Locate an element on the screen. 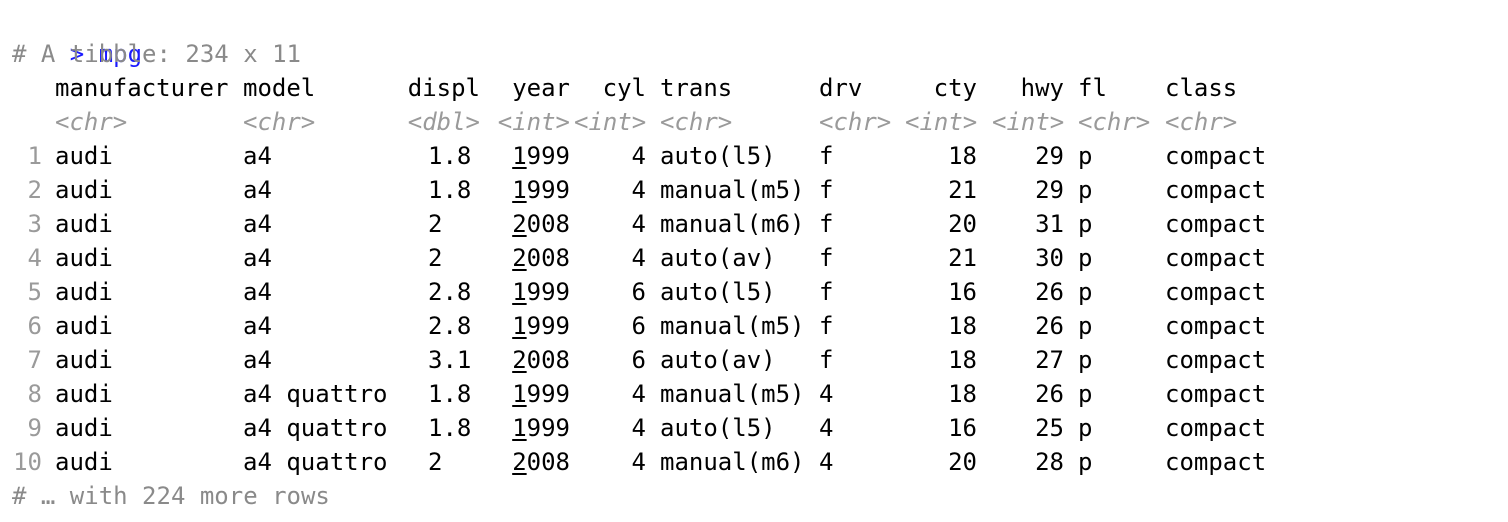  row-index: 1 is located at coordinates (34, 156).